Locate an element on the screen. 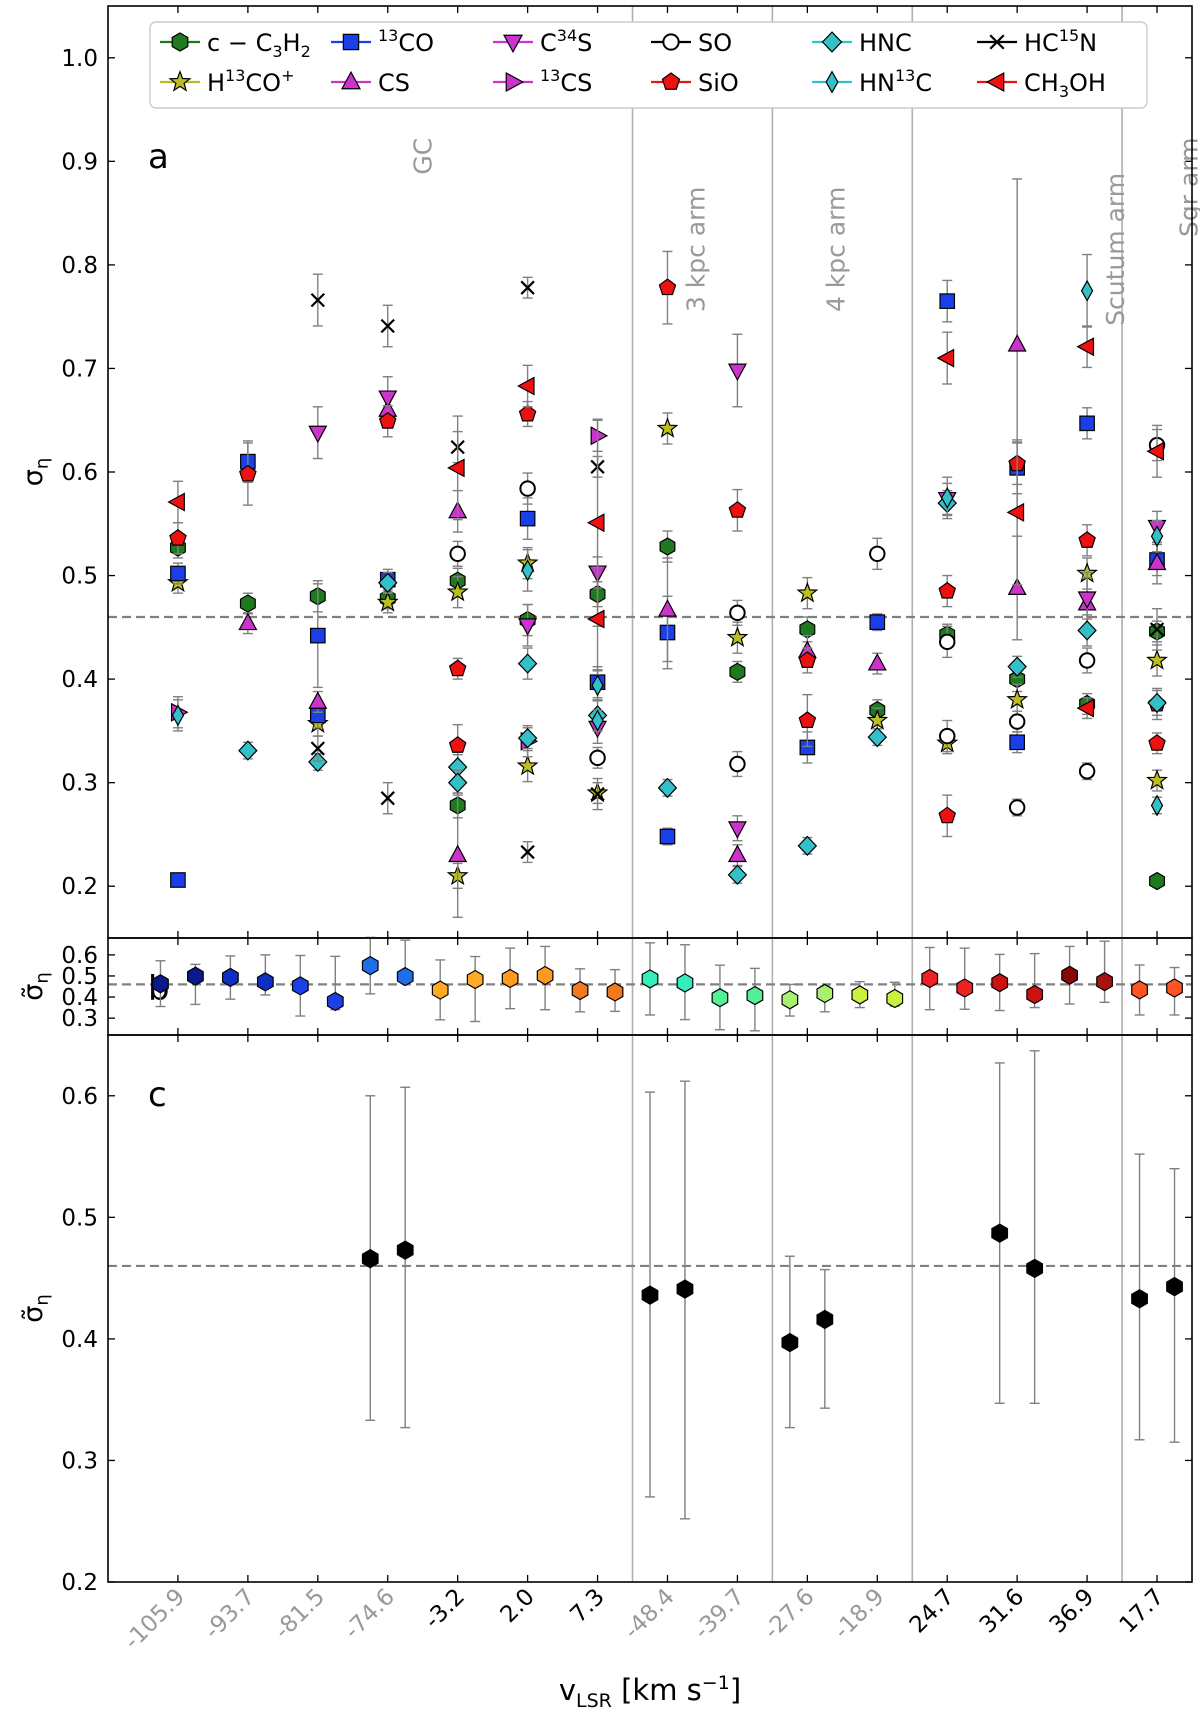 This screenshot has width=1200, height=1715. x-tick-label: 17.7 is located at coordinates (1142, 1611).